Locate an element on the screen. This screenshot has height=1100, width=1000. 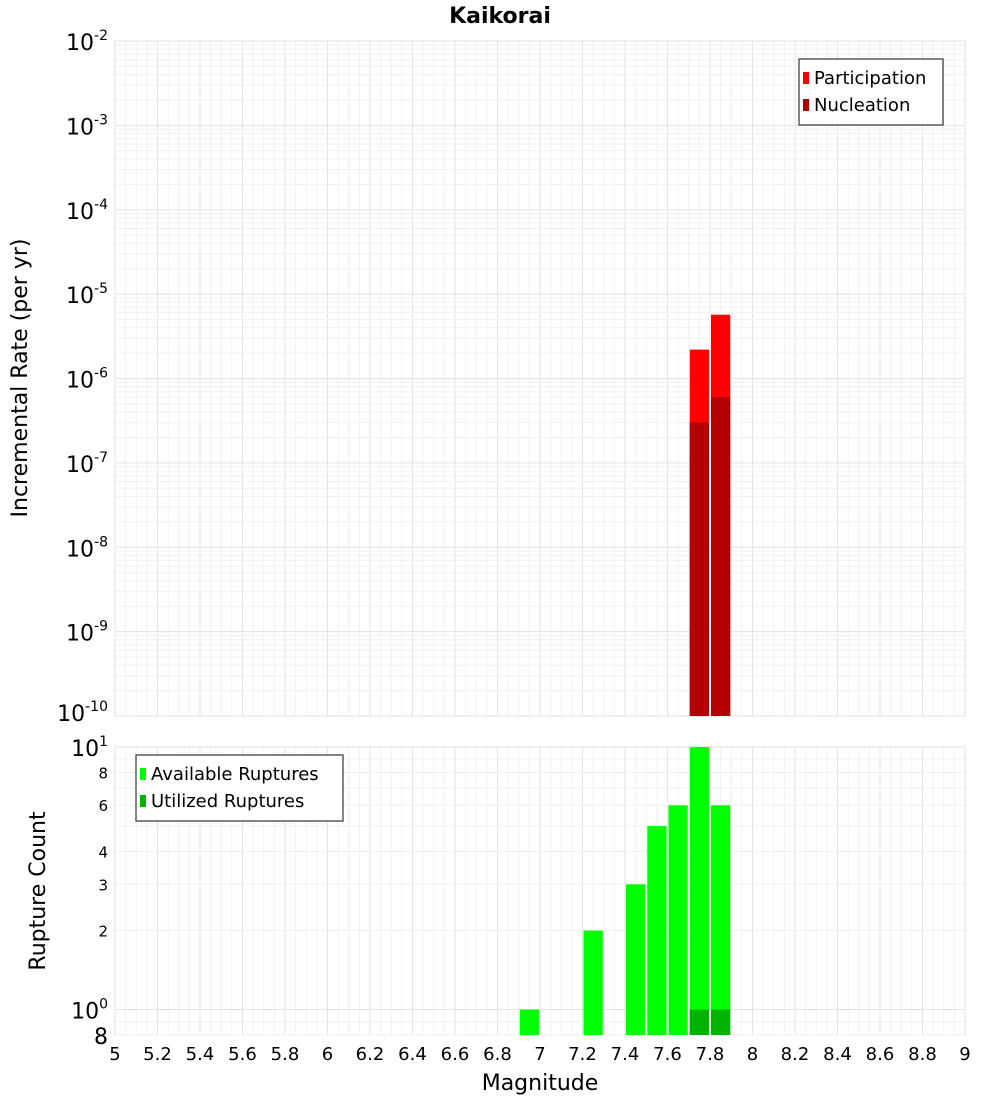
y-tick-label: 3 is located at coordinates (103, 885).